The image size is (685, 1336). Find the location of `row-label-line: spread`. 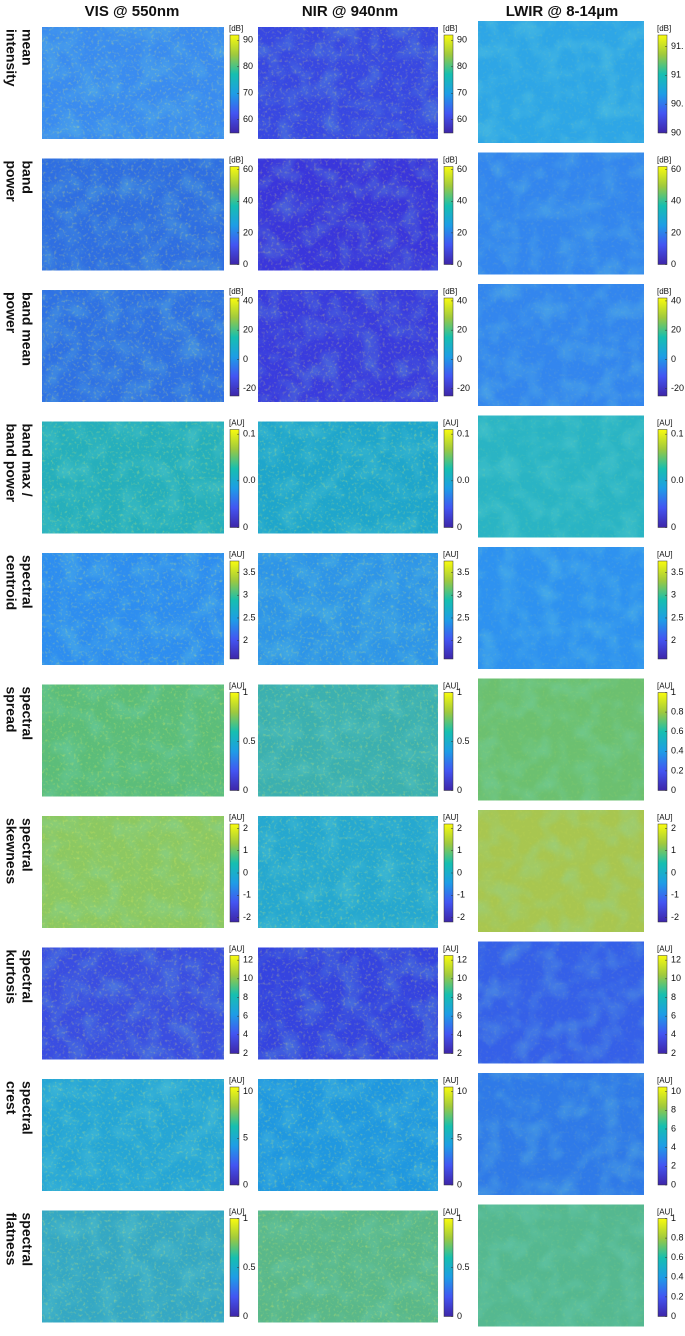

row-label-line: spread is located at coordinates (11, 710).